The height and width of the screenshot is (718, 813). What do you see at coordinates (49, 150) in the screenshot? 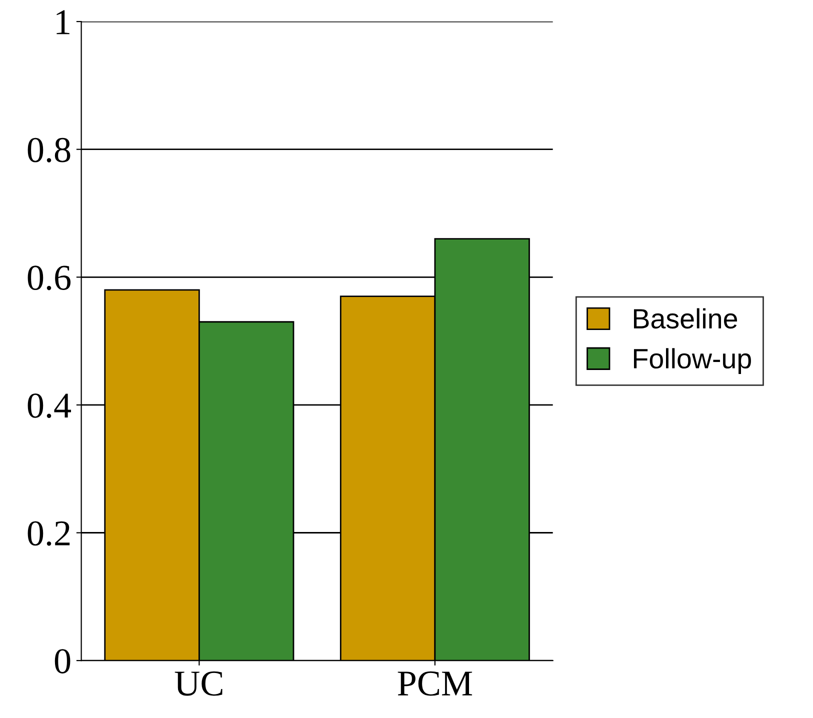
I see `y-tick-label: 0.8` at bounding box center [49, 150].